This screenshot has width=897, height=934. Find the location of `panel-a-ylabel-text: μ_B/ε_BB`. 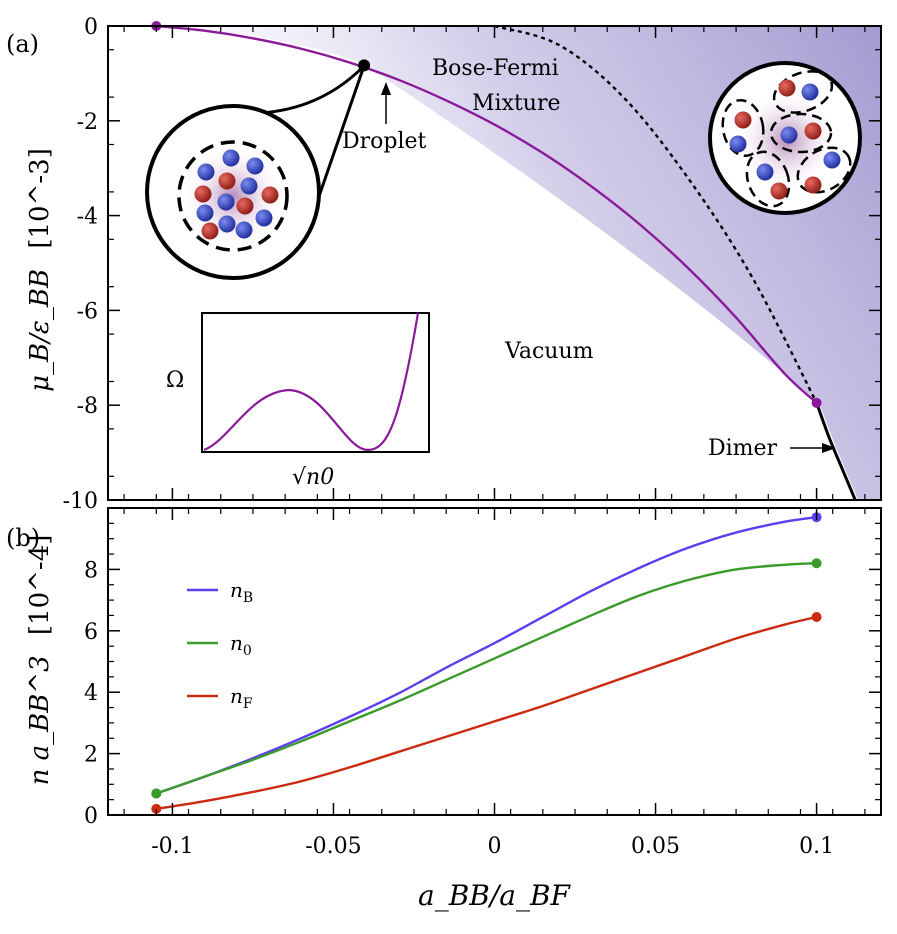

panel-a-ylabel-text: μ_B/ε_BB is located at coordinates (40, 330).